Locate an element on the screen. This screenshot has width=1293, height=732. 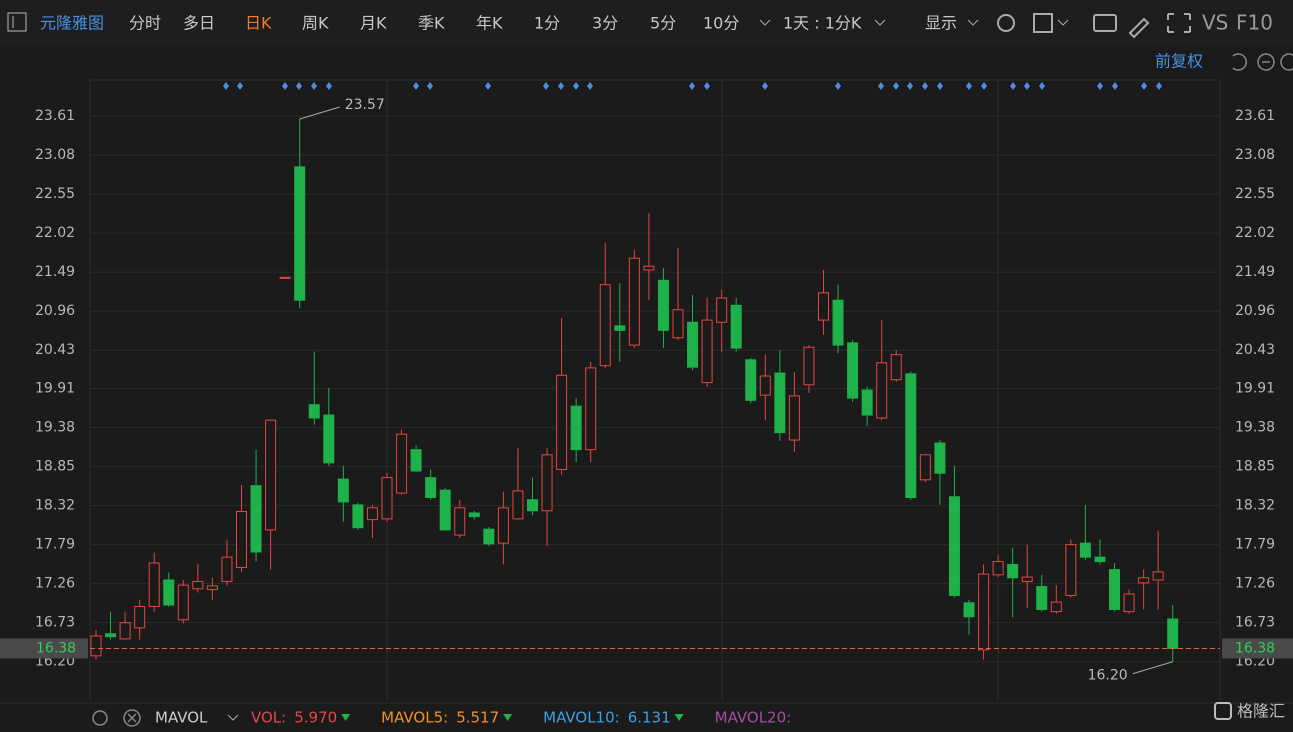
draw-icon is located at coordinates (1139, 28).